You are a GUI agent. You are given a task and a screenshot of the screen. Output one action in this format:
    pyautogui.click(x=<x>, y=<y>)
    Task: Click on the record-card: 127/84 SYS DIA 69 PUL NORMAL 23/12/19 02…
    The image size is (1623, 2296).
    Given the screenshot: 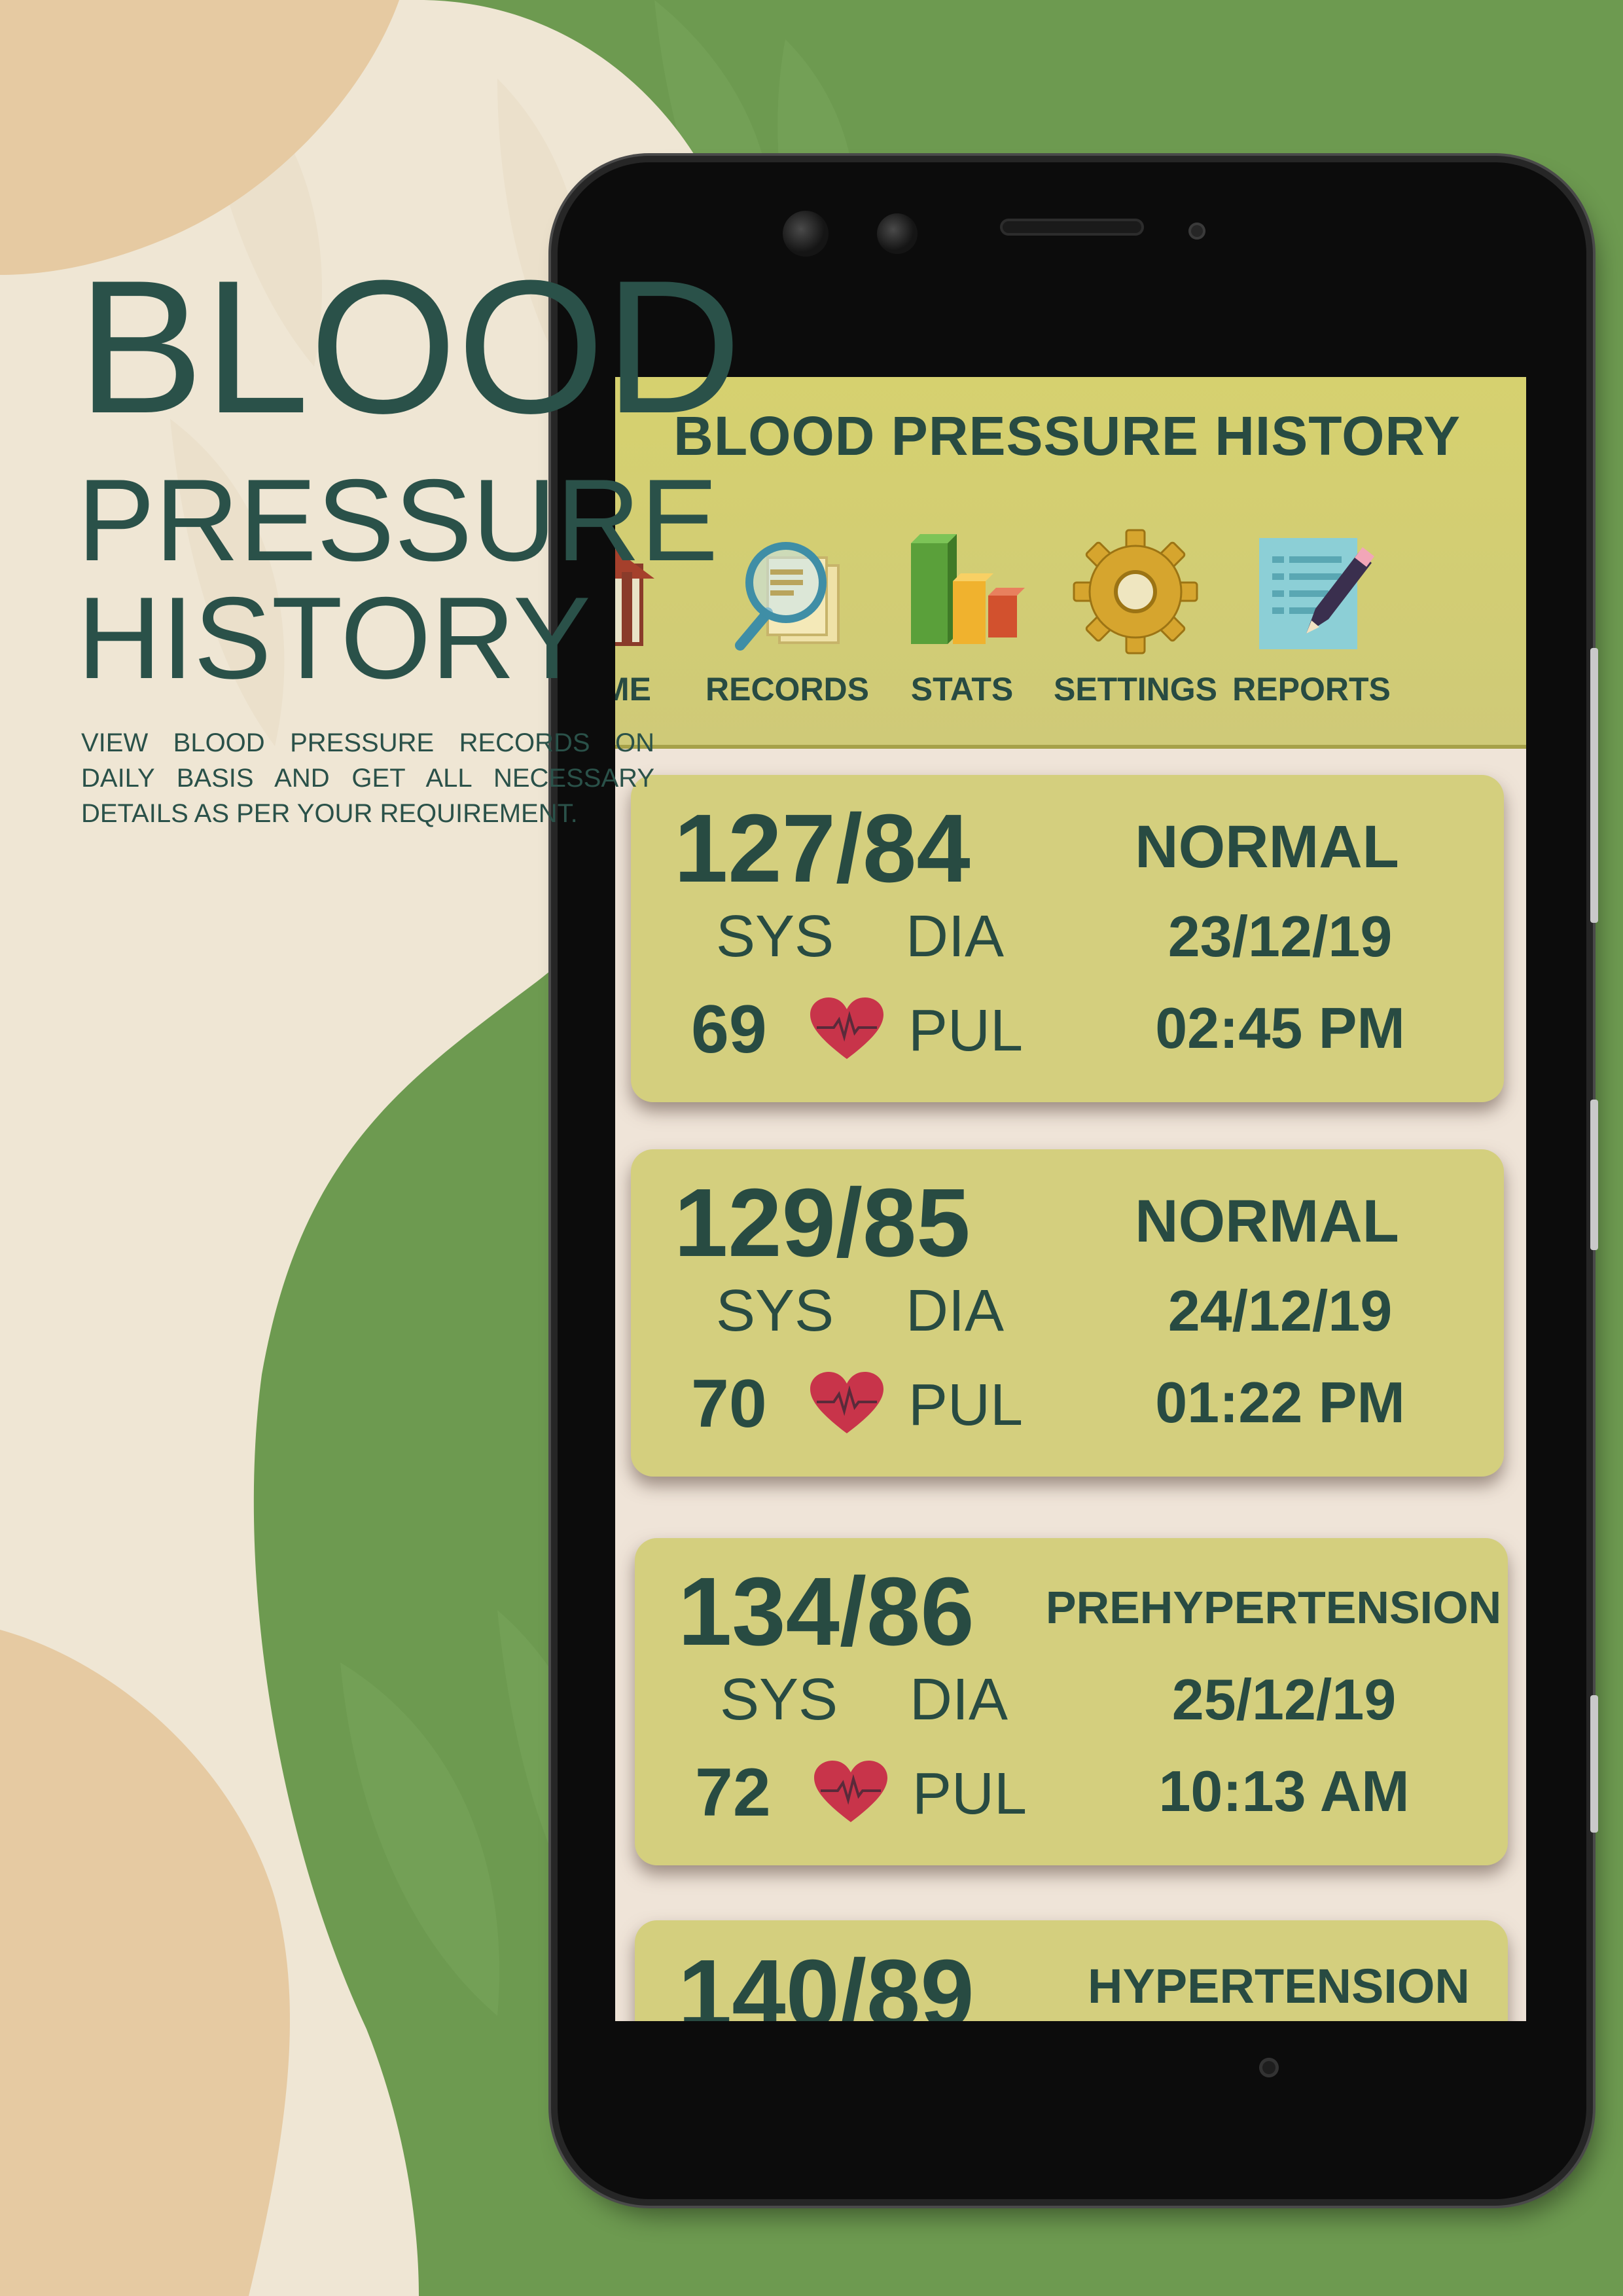 What is the action you would take?
    pyautogui.click(x=1067, y=938)
    